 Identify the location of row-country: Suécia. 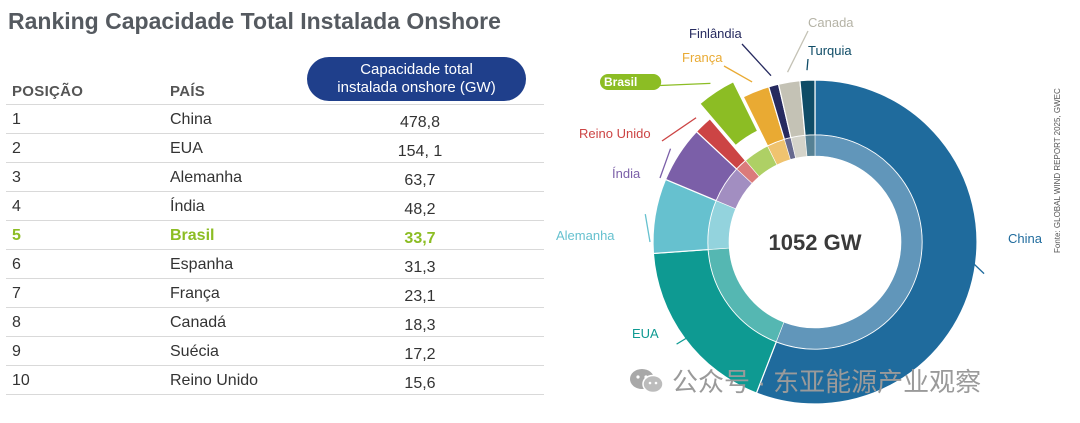
(194, 351).